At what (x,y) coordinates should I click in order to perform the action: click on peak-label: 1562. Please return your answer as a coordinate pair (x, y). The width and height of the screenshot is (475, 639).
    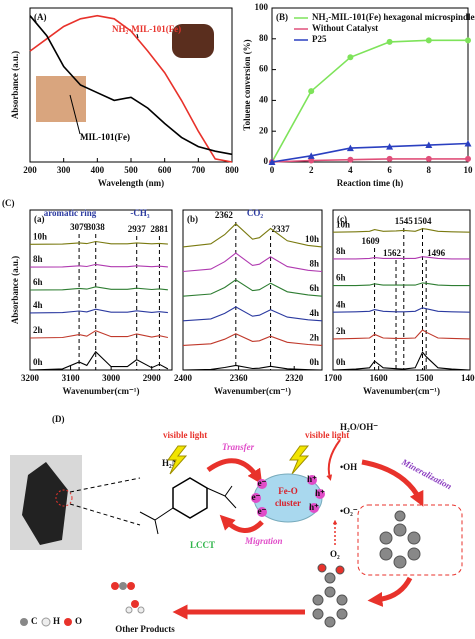
    Looking at the image, I should click on (392, 253).